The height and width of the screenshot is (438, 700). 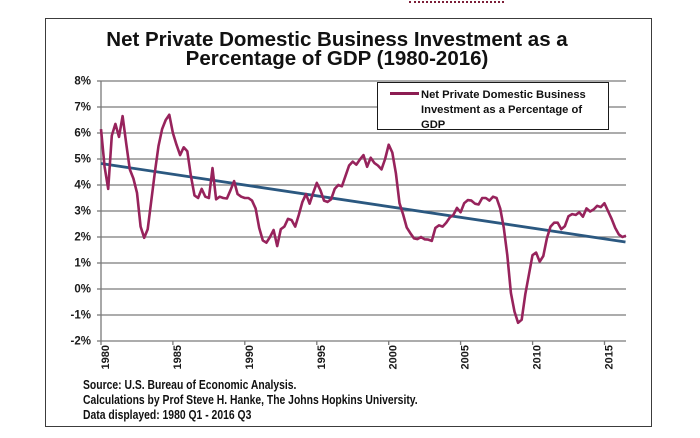 I want to click on svg-text: 1990, so click(x=250, y=357).